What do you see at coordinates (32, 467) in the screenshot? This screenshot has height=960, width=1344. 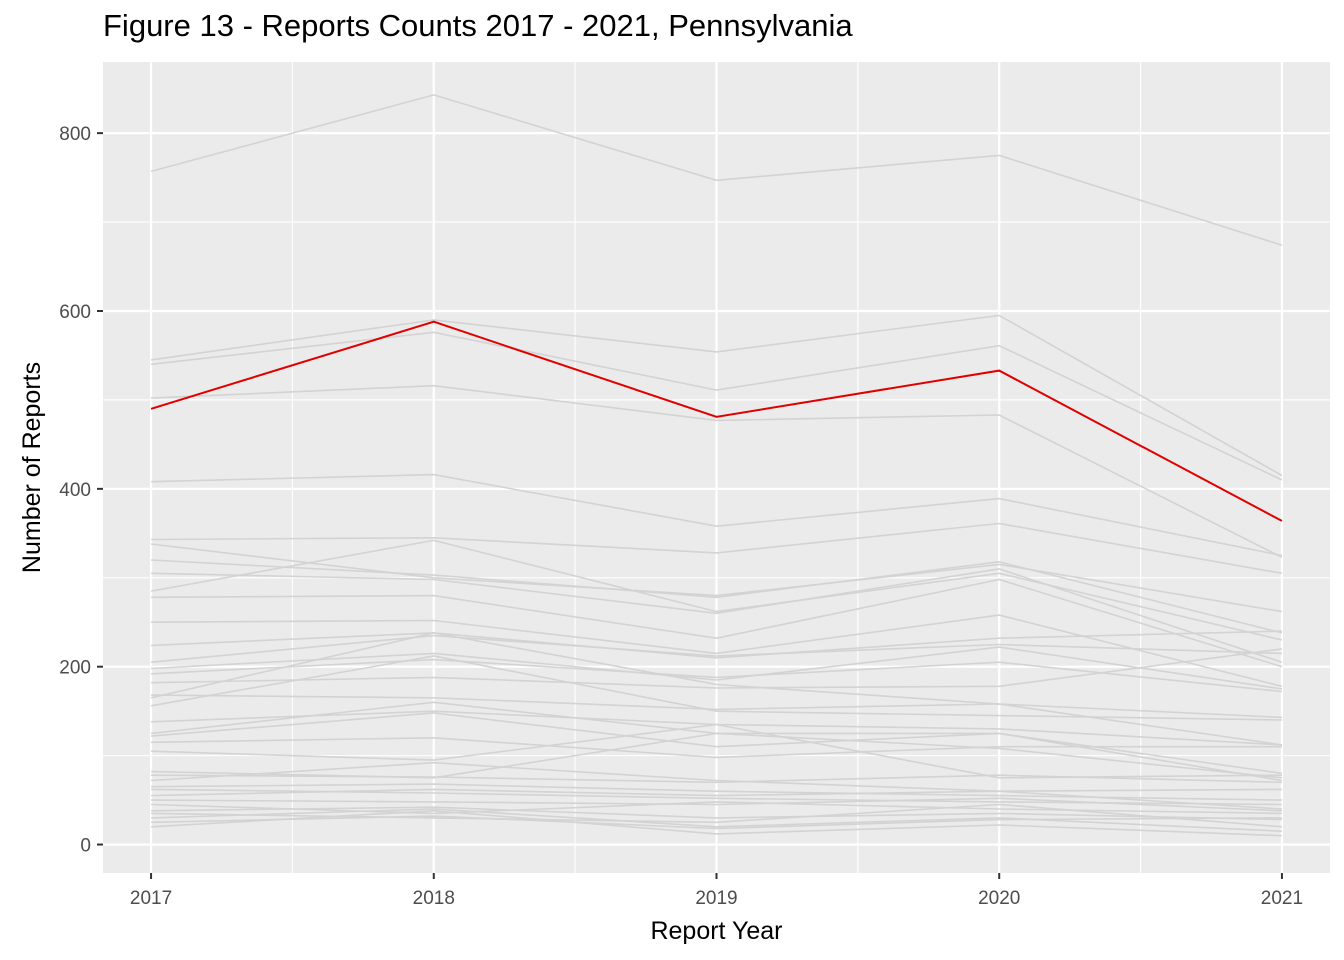 I see `y-axis-title: Number of Reports` at bounding box center [32, 467].